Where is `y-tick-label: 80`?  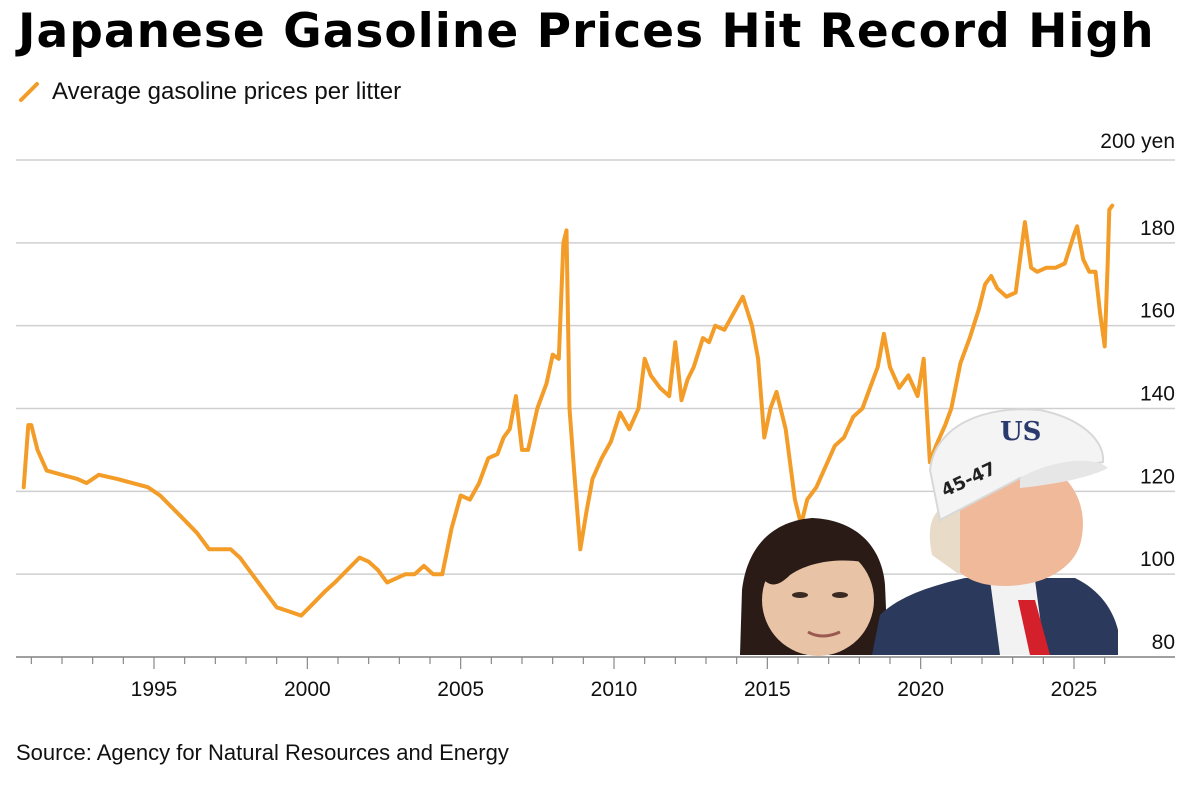 y-tick-label: 80 is located at coordinates (1163, 642).